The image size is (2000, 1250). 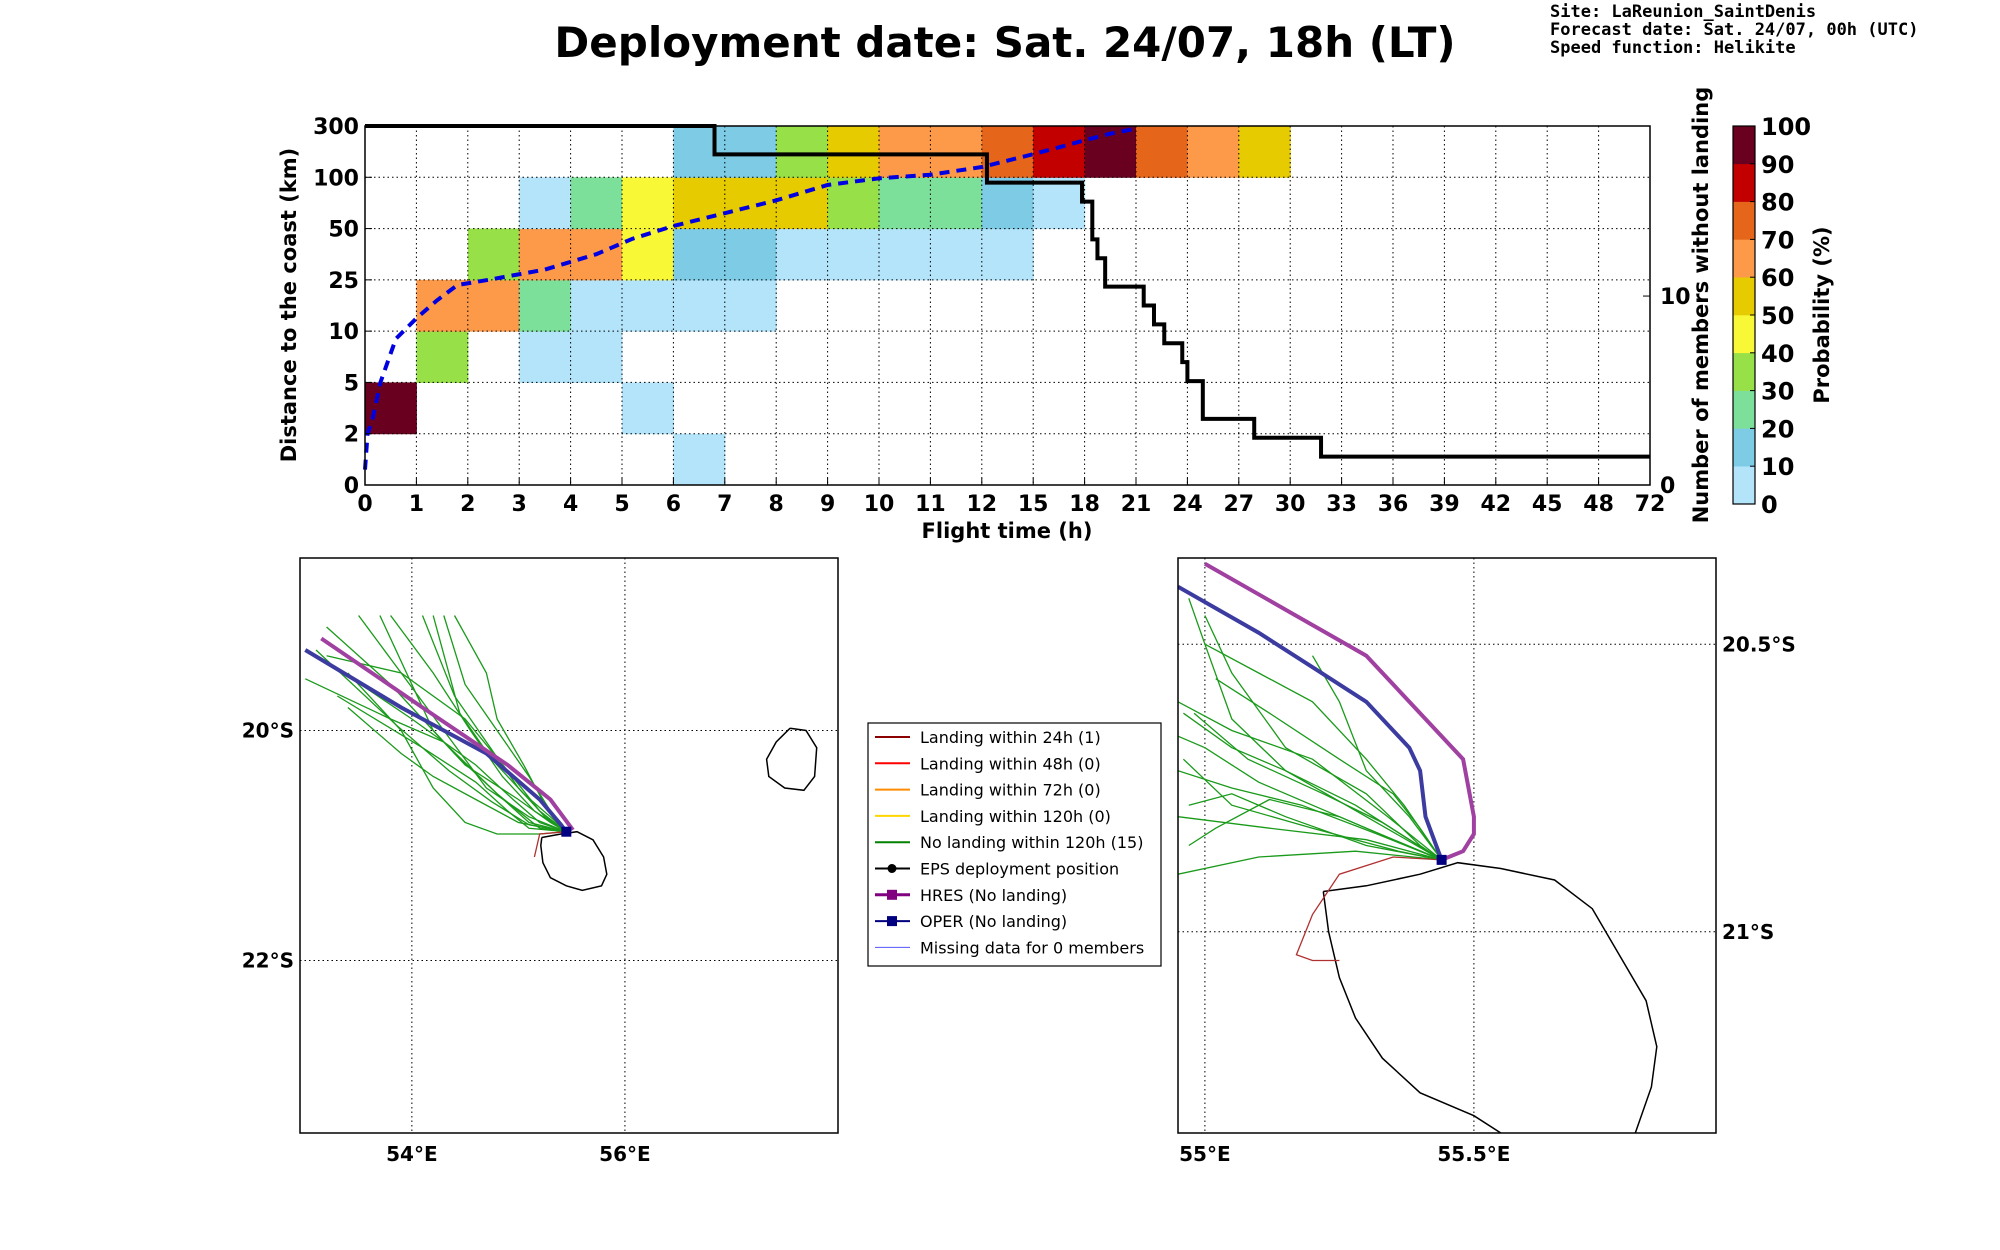 I want to click on legend-label: Missing data for 0 members, so click(x=1032, y=947).